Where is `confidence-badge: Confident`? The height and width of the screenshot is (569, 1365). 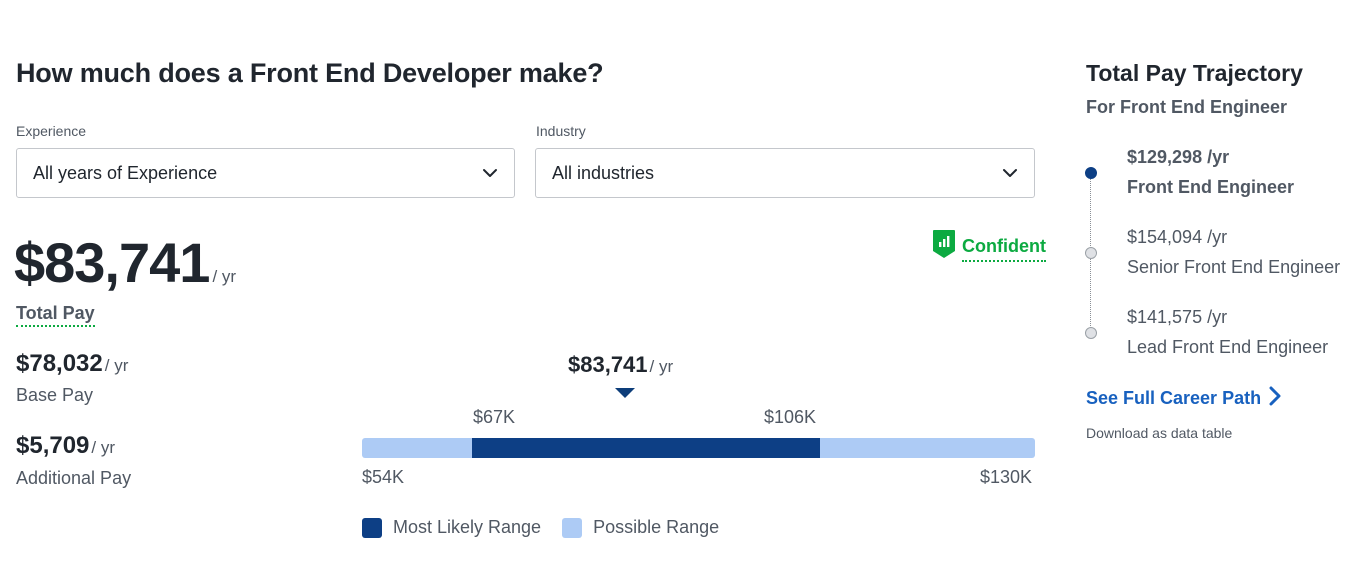 confidence-badge: Confident is located at coordinates (989, 245).